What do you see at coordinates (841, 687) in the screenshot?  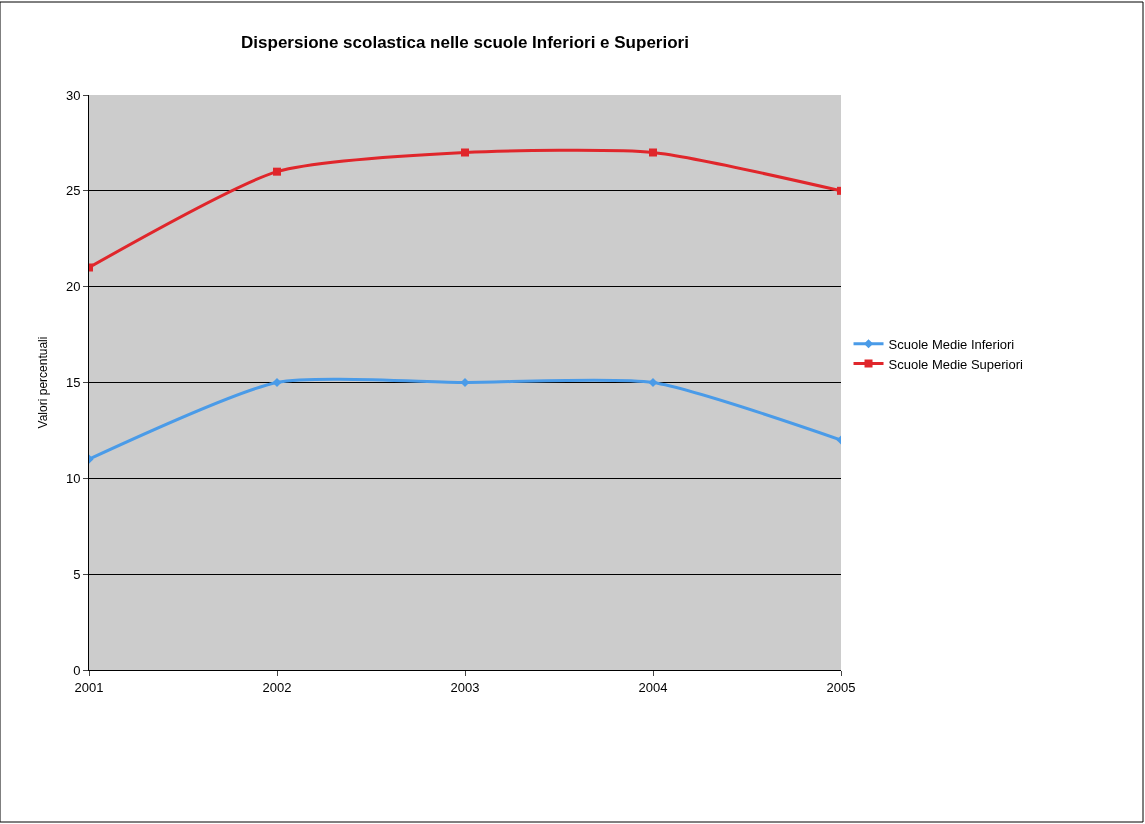 I see `x-tick-label: 2005` at bounding box center [841, 687].